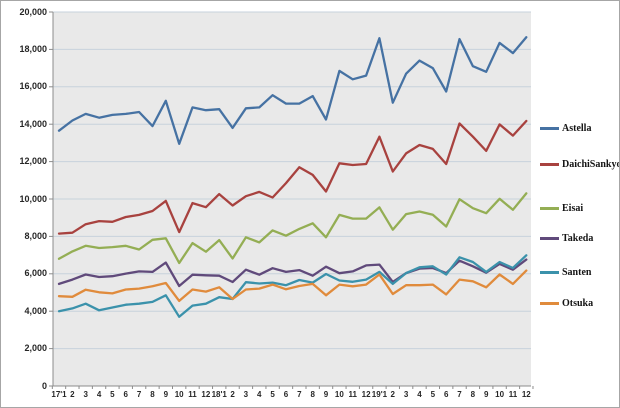  What do you see at coordinates (578, 238) in the screenshot?
I see `legend-label: Takeda` at bounding box center [578, 238].